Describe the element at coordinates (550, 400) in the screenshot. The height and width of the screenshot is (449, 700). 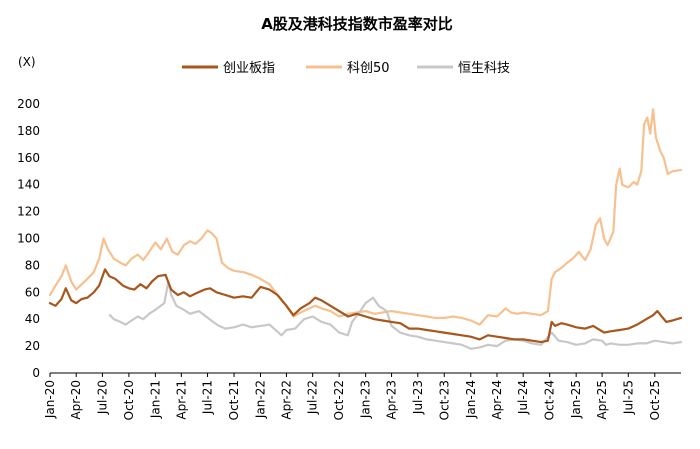
I see `x-tick-label: Oct-24` at that location.